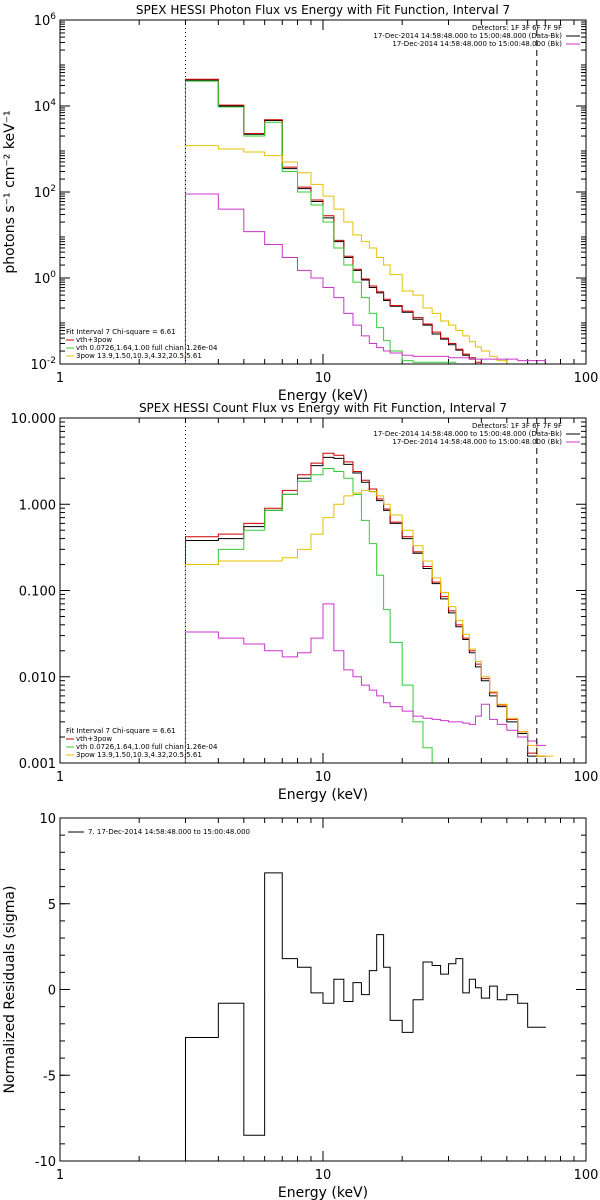  What do you see at coordinates (10, 191) in the screenshot?
I see `y-axis-label: photons s⁻¹ cm⁻² keV⁻¹` at bounding box center [10, 191].